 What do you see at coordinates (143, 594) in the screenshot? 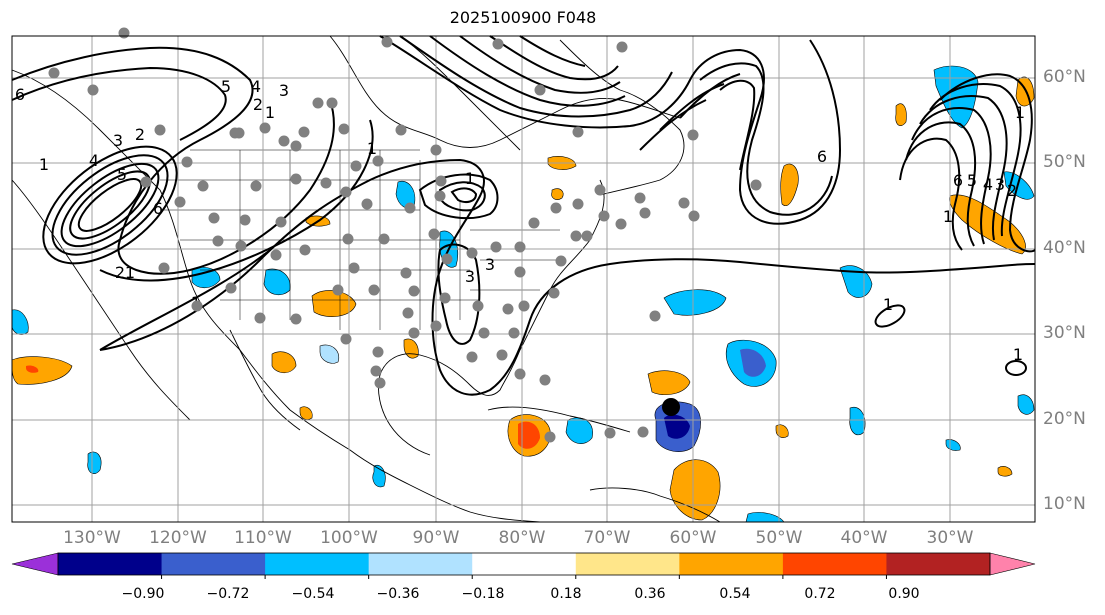
I see `colorbar-tick-label: −0.90` at bounding box center [143, 594].